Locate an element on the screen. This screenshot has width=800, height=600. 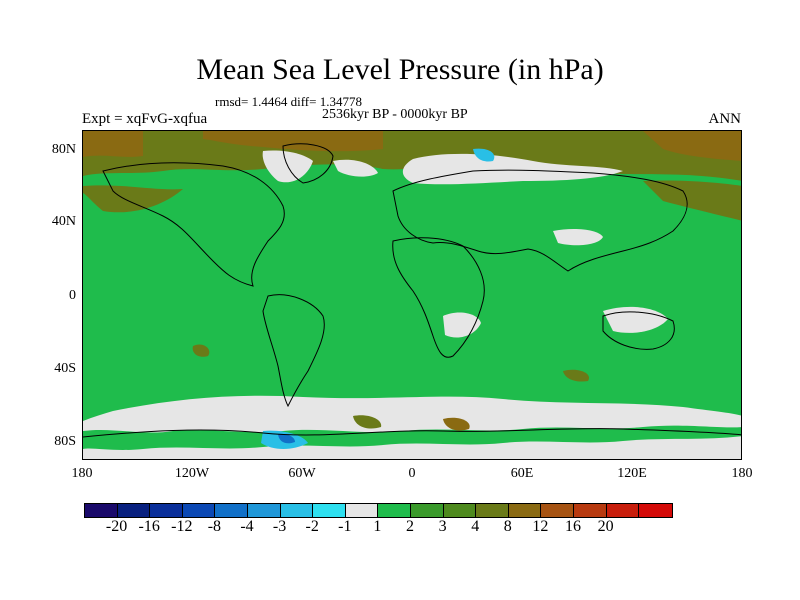
colorbar is located at coordinates (378, 510).